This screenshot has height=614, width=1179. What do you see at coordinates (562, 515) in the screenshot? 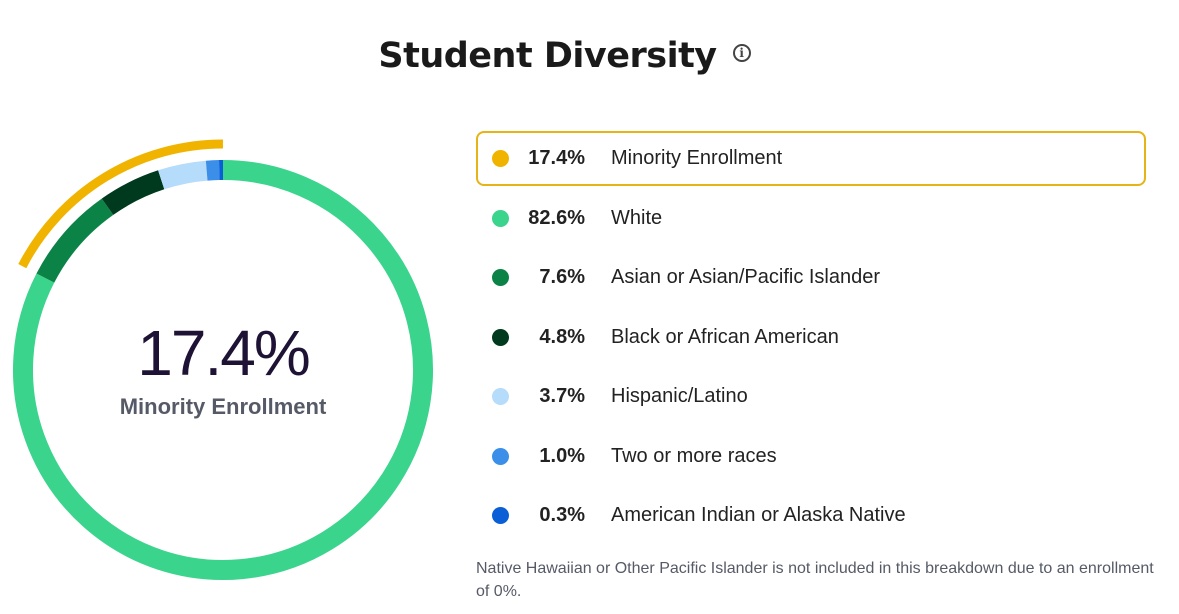
I see `legend-percent: 0.3%` at bounding box center [562, 515].